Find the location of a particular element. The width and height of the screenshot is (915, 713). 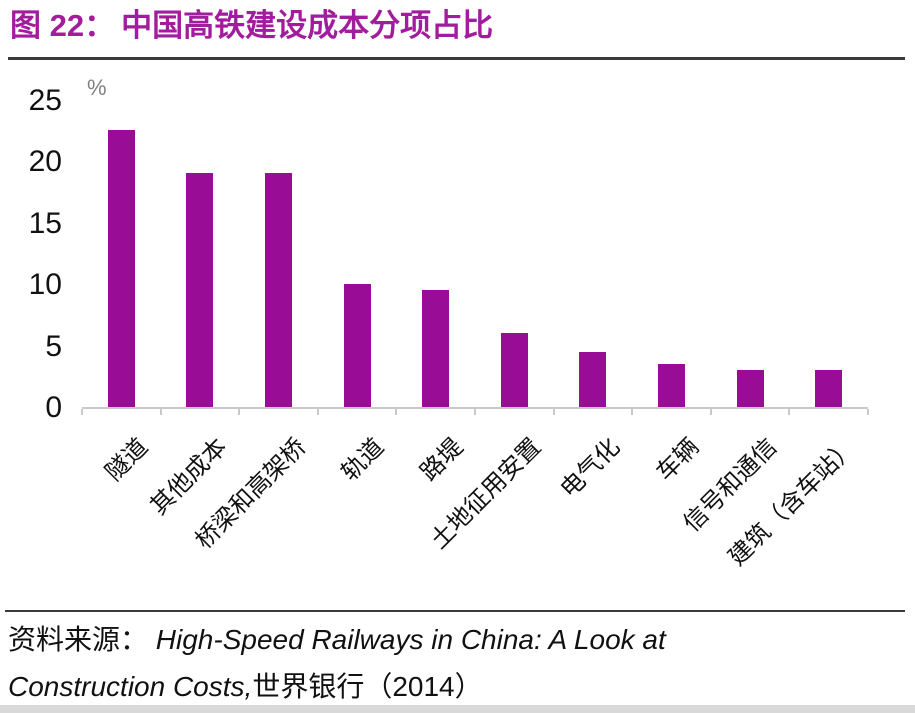

figure-title-text: 中国高铁建设成本分项占比 is located at coordinates (307, 25).